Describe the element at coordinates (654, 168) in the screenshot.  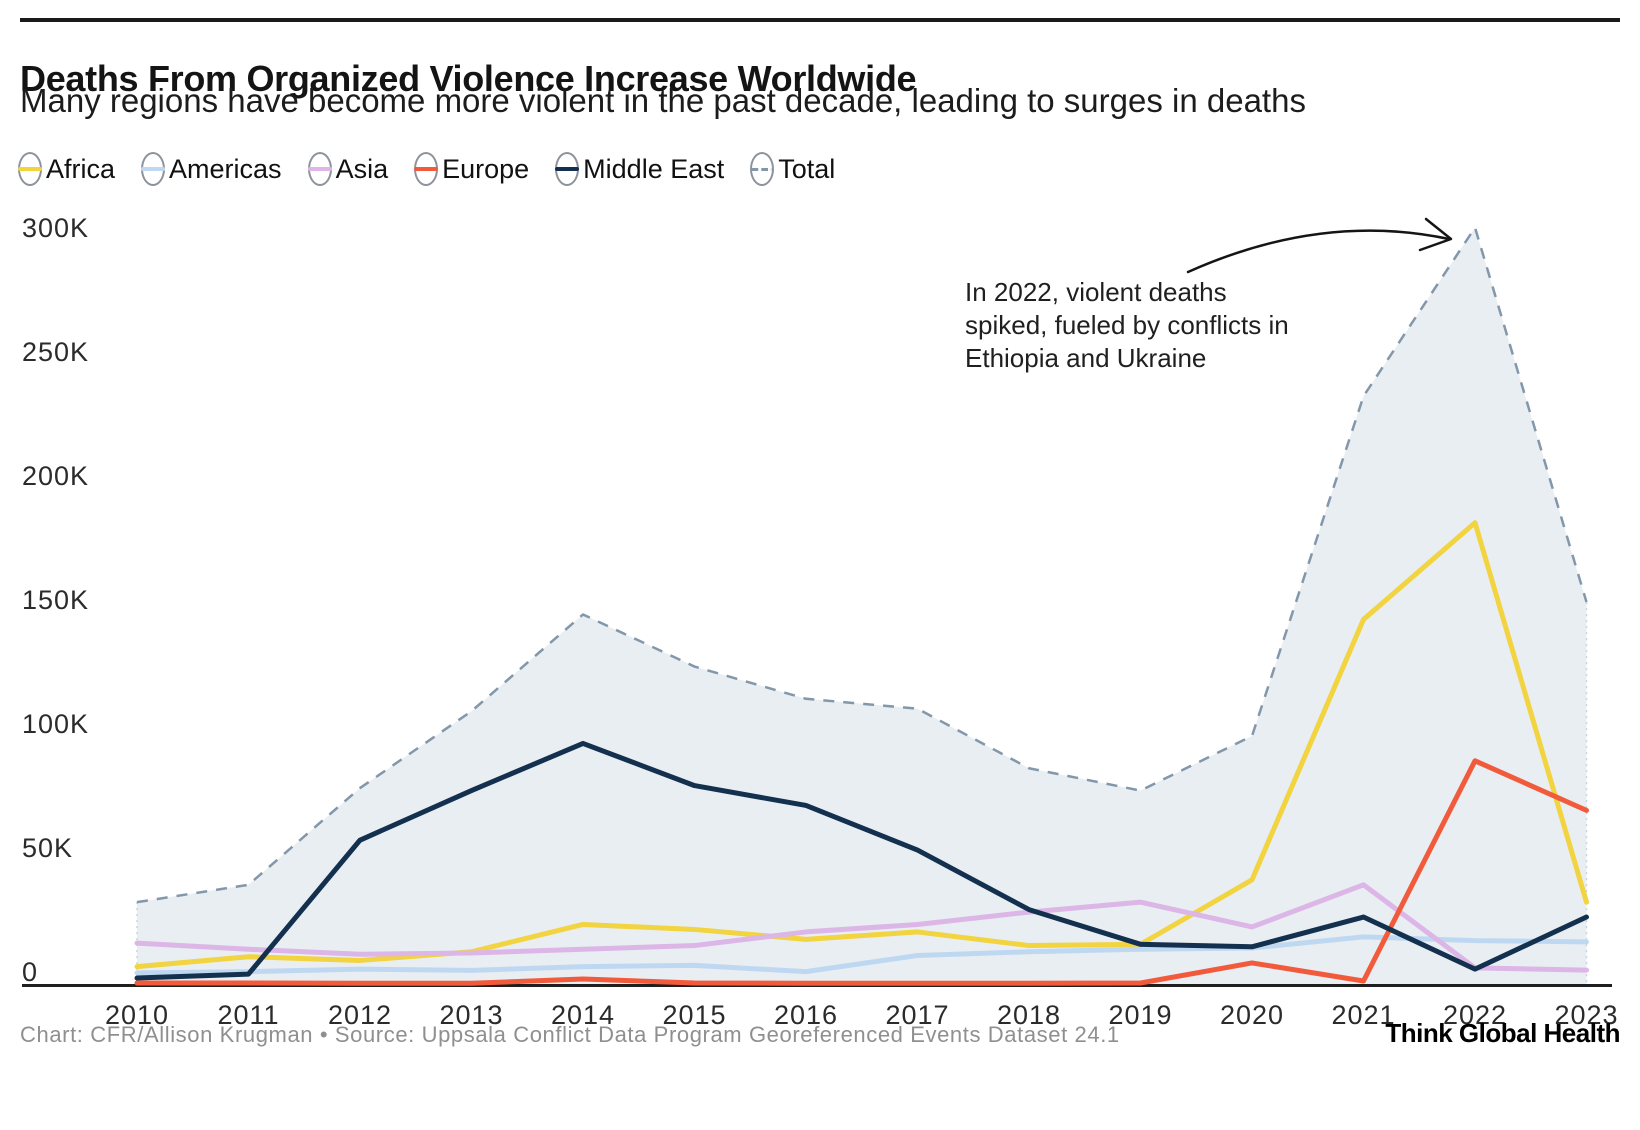
I see `legend-label: Middle East` at that location.